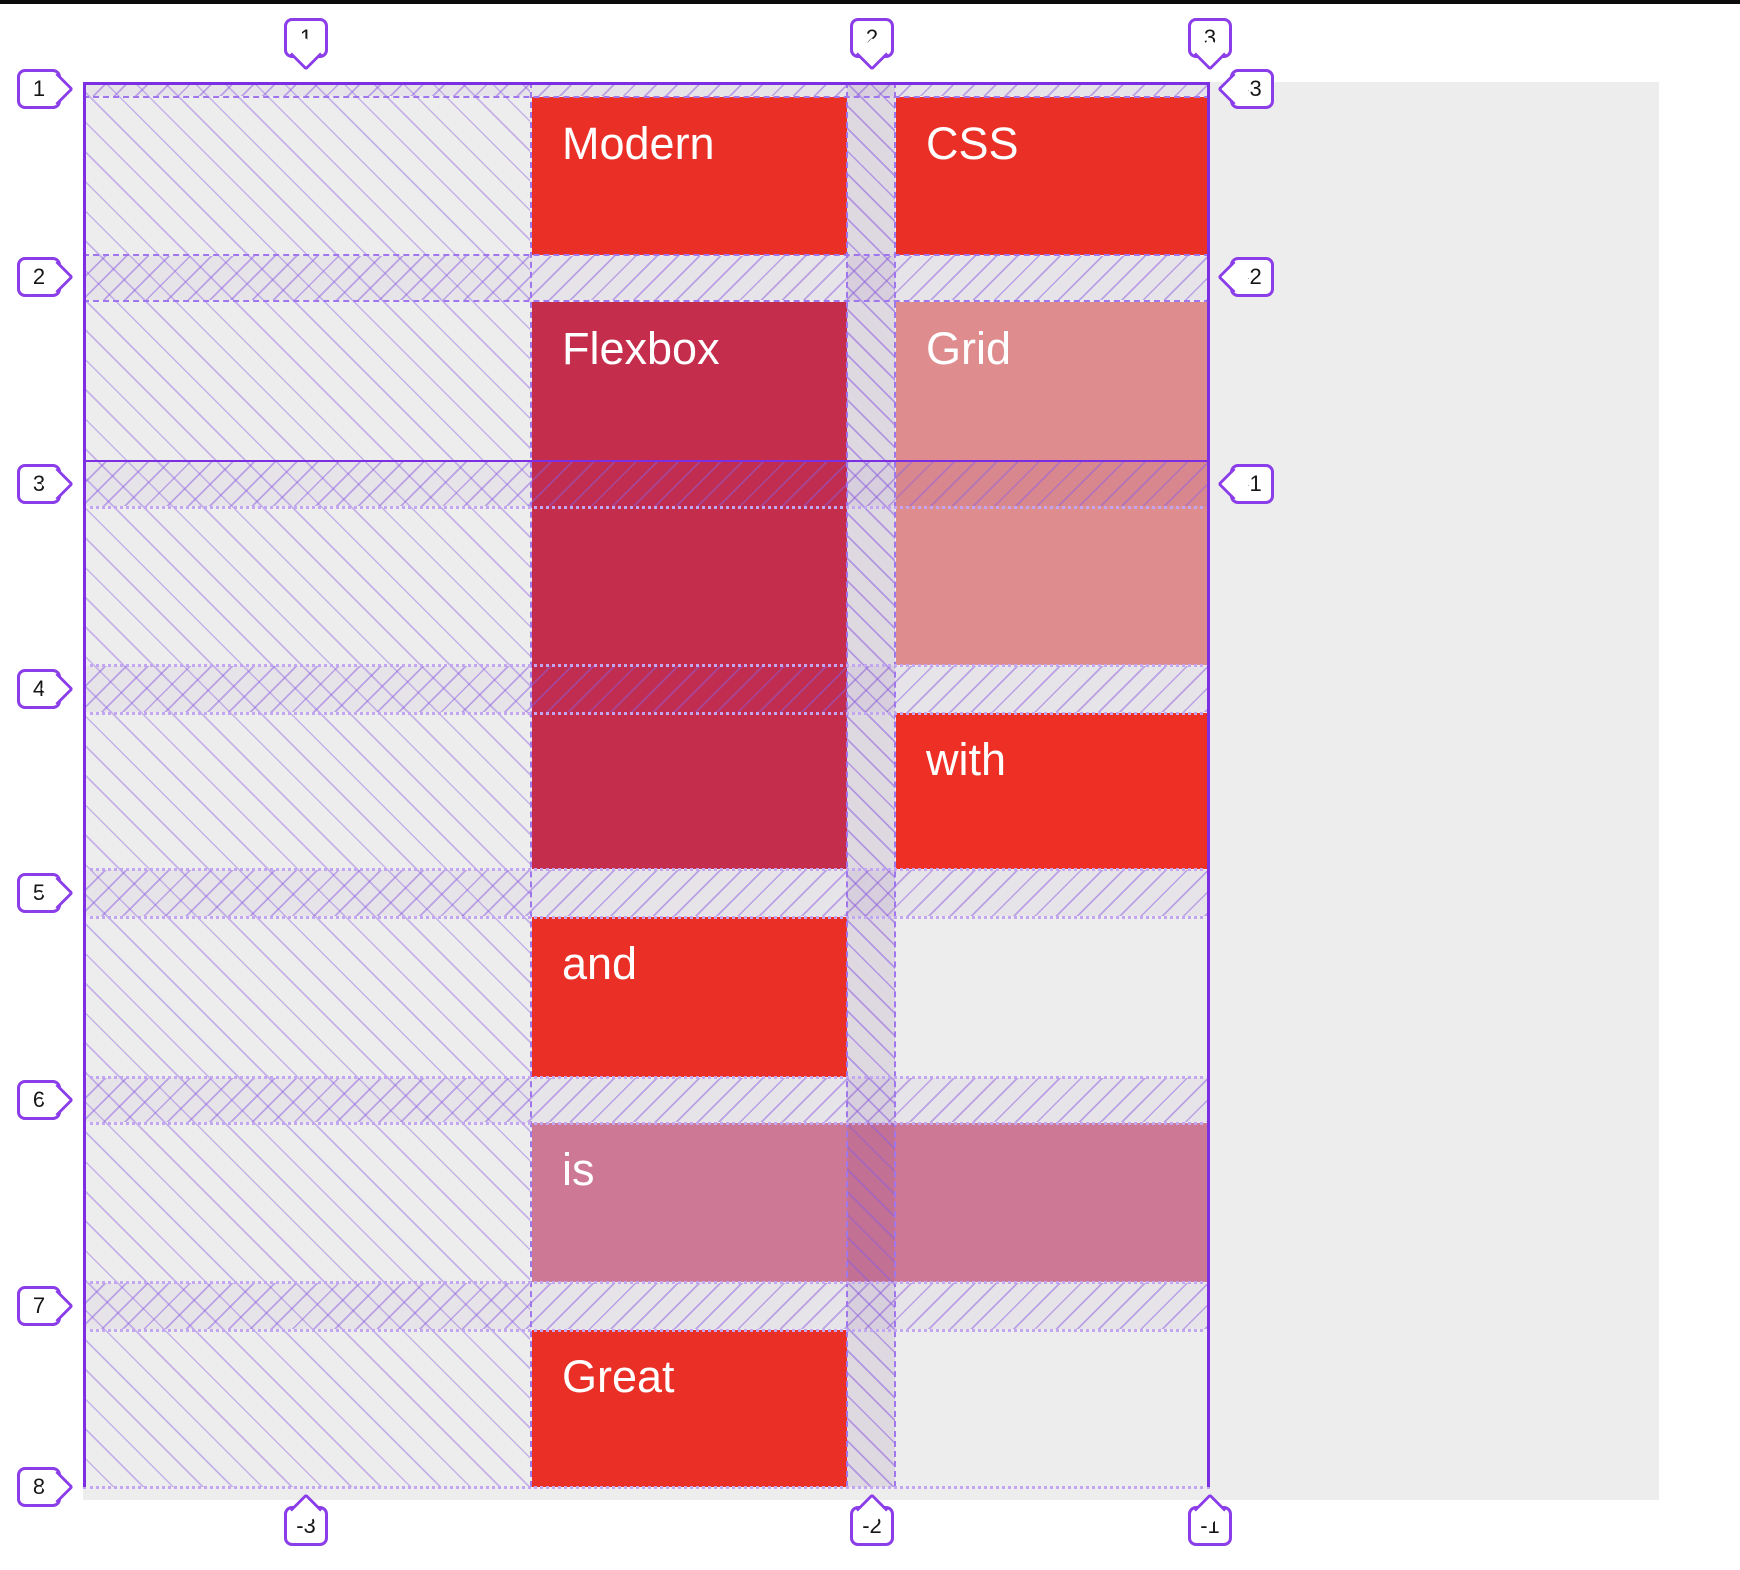 Image resolution: width=1740 pixels, height=1570 pixels. I want to click on row-line-badge-left-2: 2, so click(39, 277).